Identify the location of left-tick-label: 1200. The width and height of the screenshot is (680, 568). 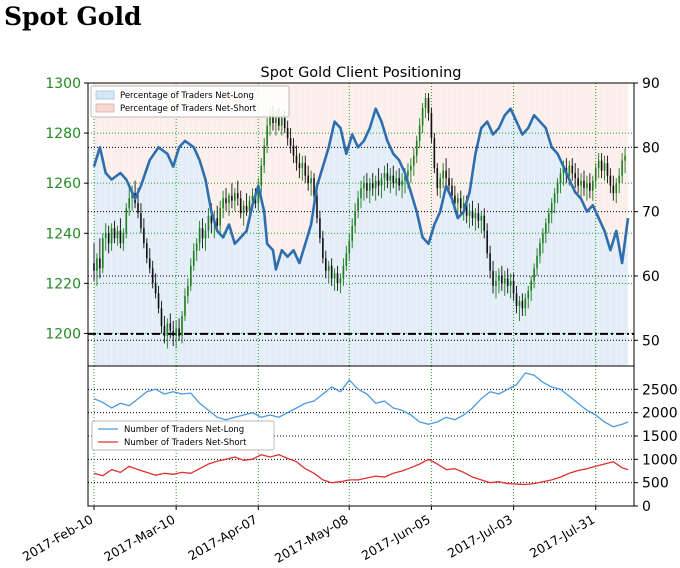
(63, 334).